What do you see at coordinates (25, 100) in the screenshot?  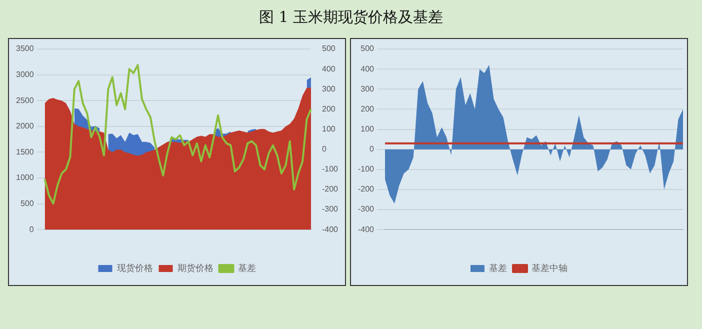 I see `y-tick-label: 2500` at bounding box center [25, 100].